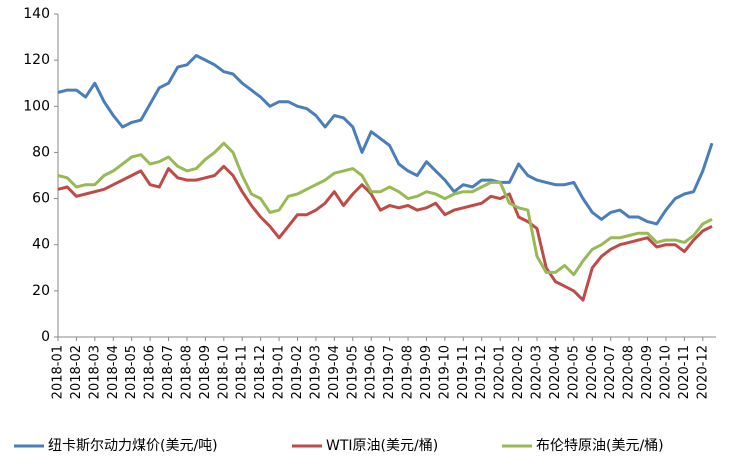 The height and width of the screenshot is (469, 740). Describe the element at coordinates (150, 372) in the screenshot. I see `x-tick-label: 2018-06` at that location.